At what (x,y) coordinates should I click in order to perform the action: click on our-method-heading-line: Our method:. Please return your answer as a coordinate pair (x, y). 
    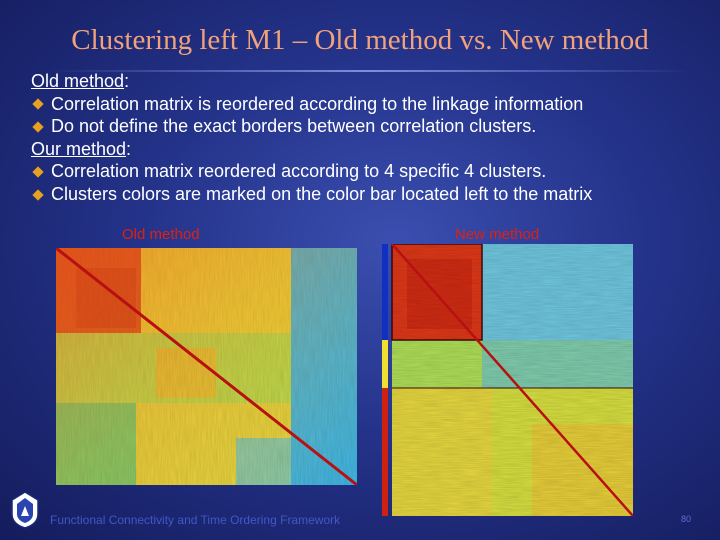
    Looking at the image, I should click on (371, 149).